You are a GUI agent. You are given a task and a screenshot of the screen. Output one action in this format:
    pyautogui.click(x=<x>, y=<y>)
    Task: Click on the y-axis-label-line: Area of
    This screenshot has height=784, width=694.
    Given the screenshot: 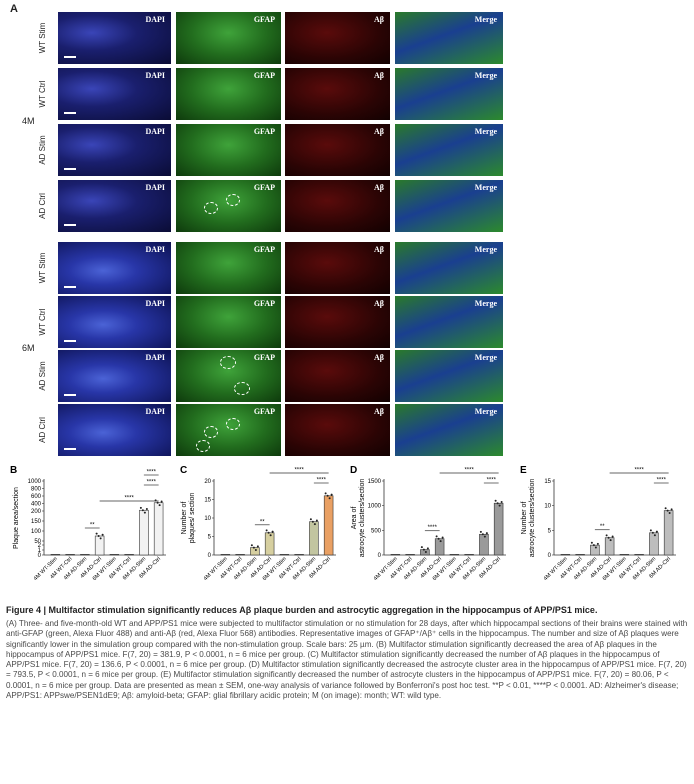 What is the action you would take?
    pyautogui.click(x=354, y=518)
    